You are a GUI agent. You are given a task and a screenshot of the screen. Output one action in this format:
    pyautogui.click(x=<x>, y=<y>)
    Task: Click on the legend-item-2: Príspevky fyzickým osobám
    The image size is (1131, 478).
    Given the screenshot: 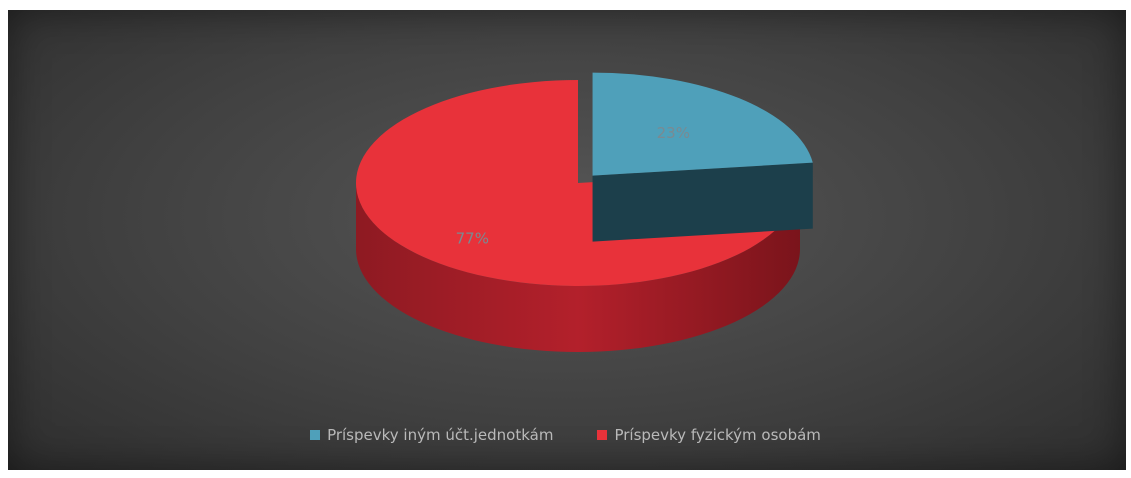 What is the action you would take?
    pyautogui.click(x=709, y=435)
    